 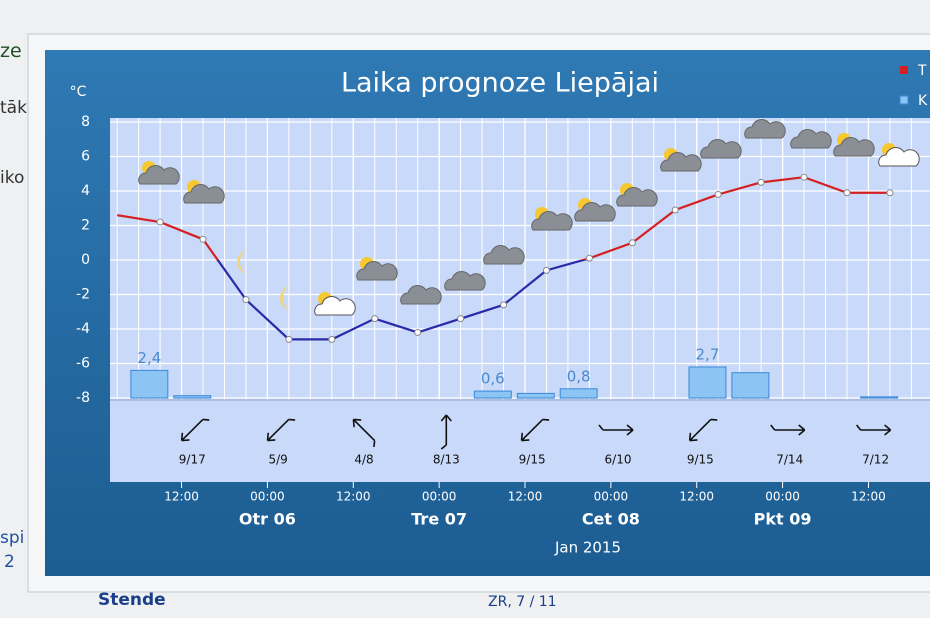 I want to click on y-tick-label: 8, so click(x=85, y=122).